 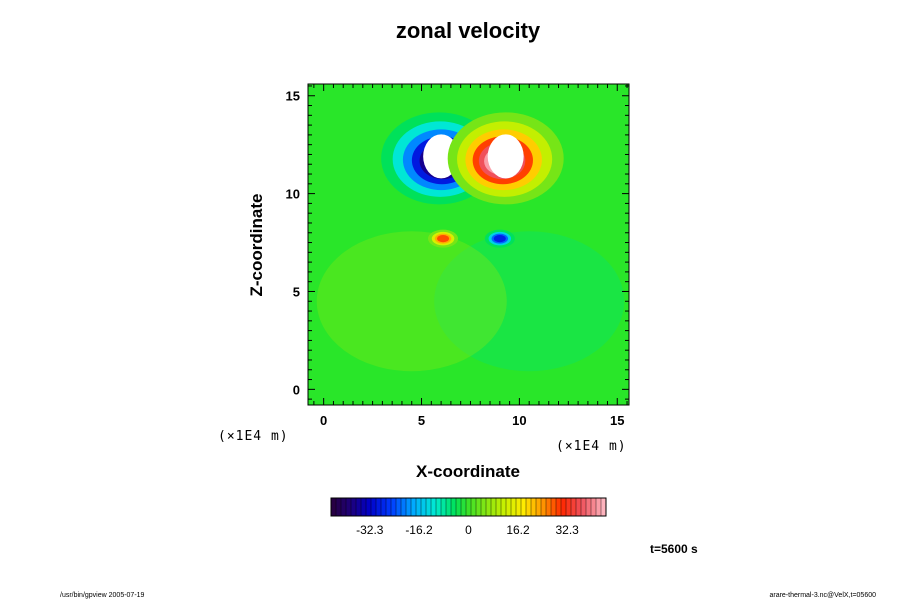 I want to click on x-tick-labels: 0 5 10 15, so click(x=472, y=420).